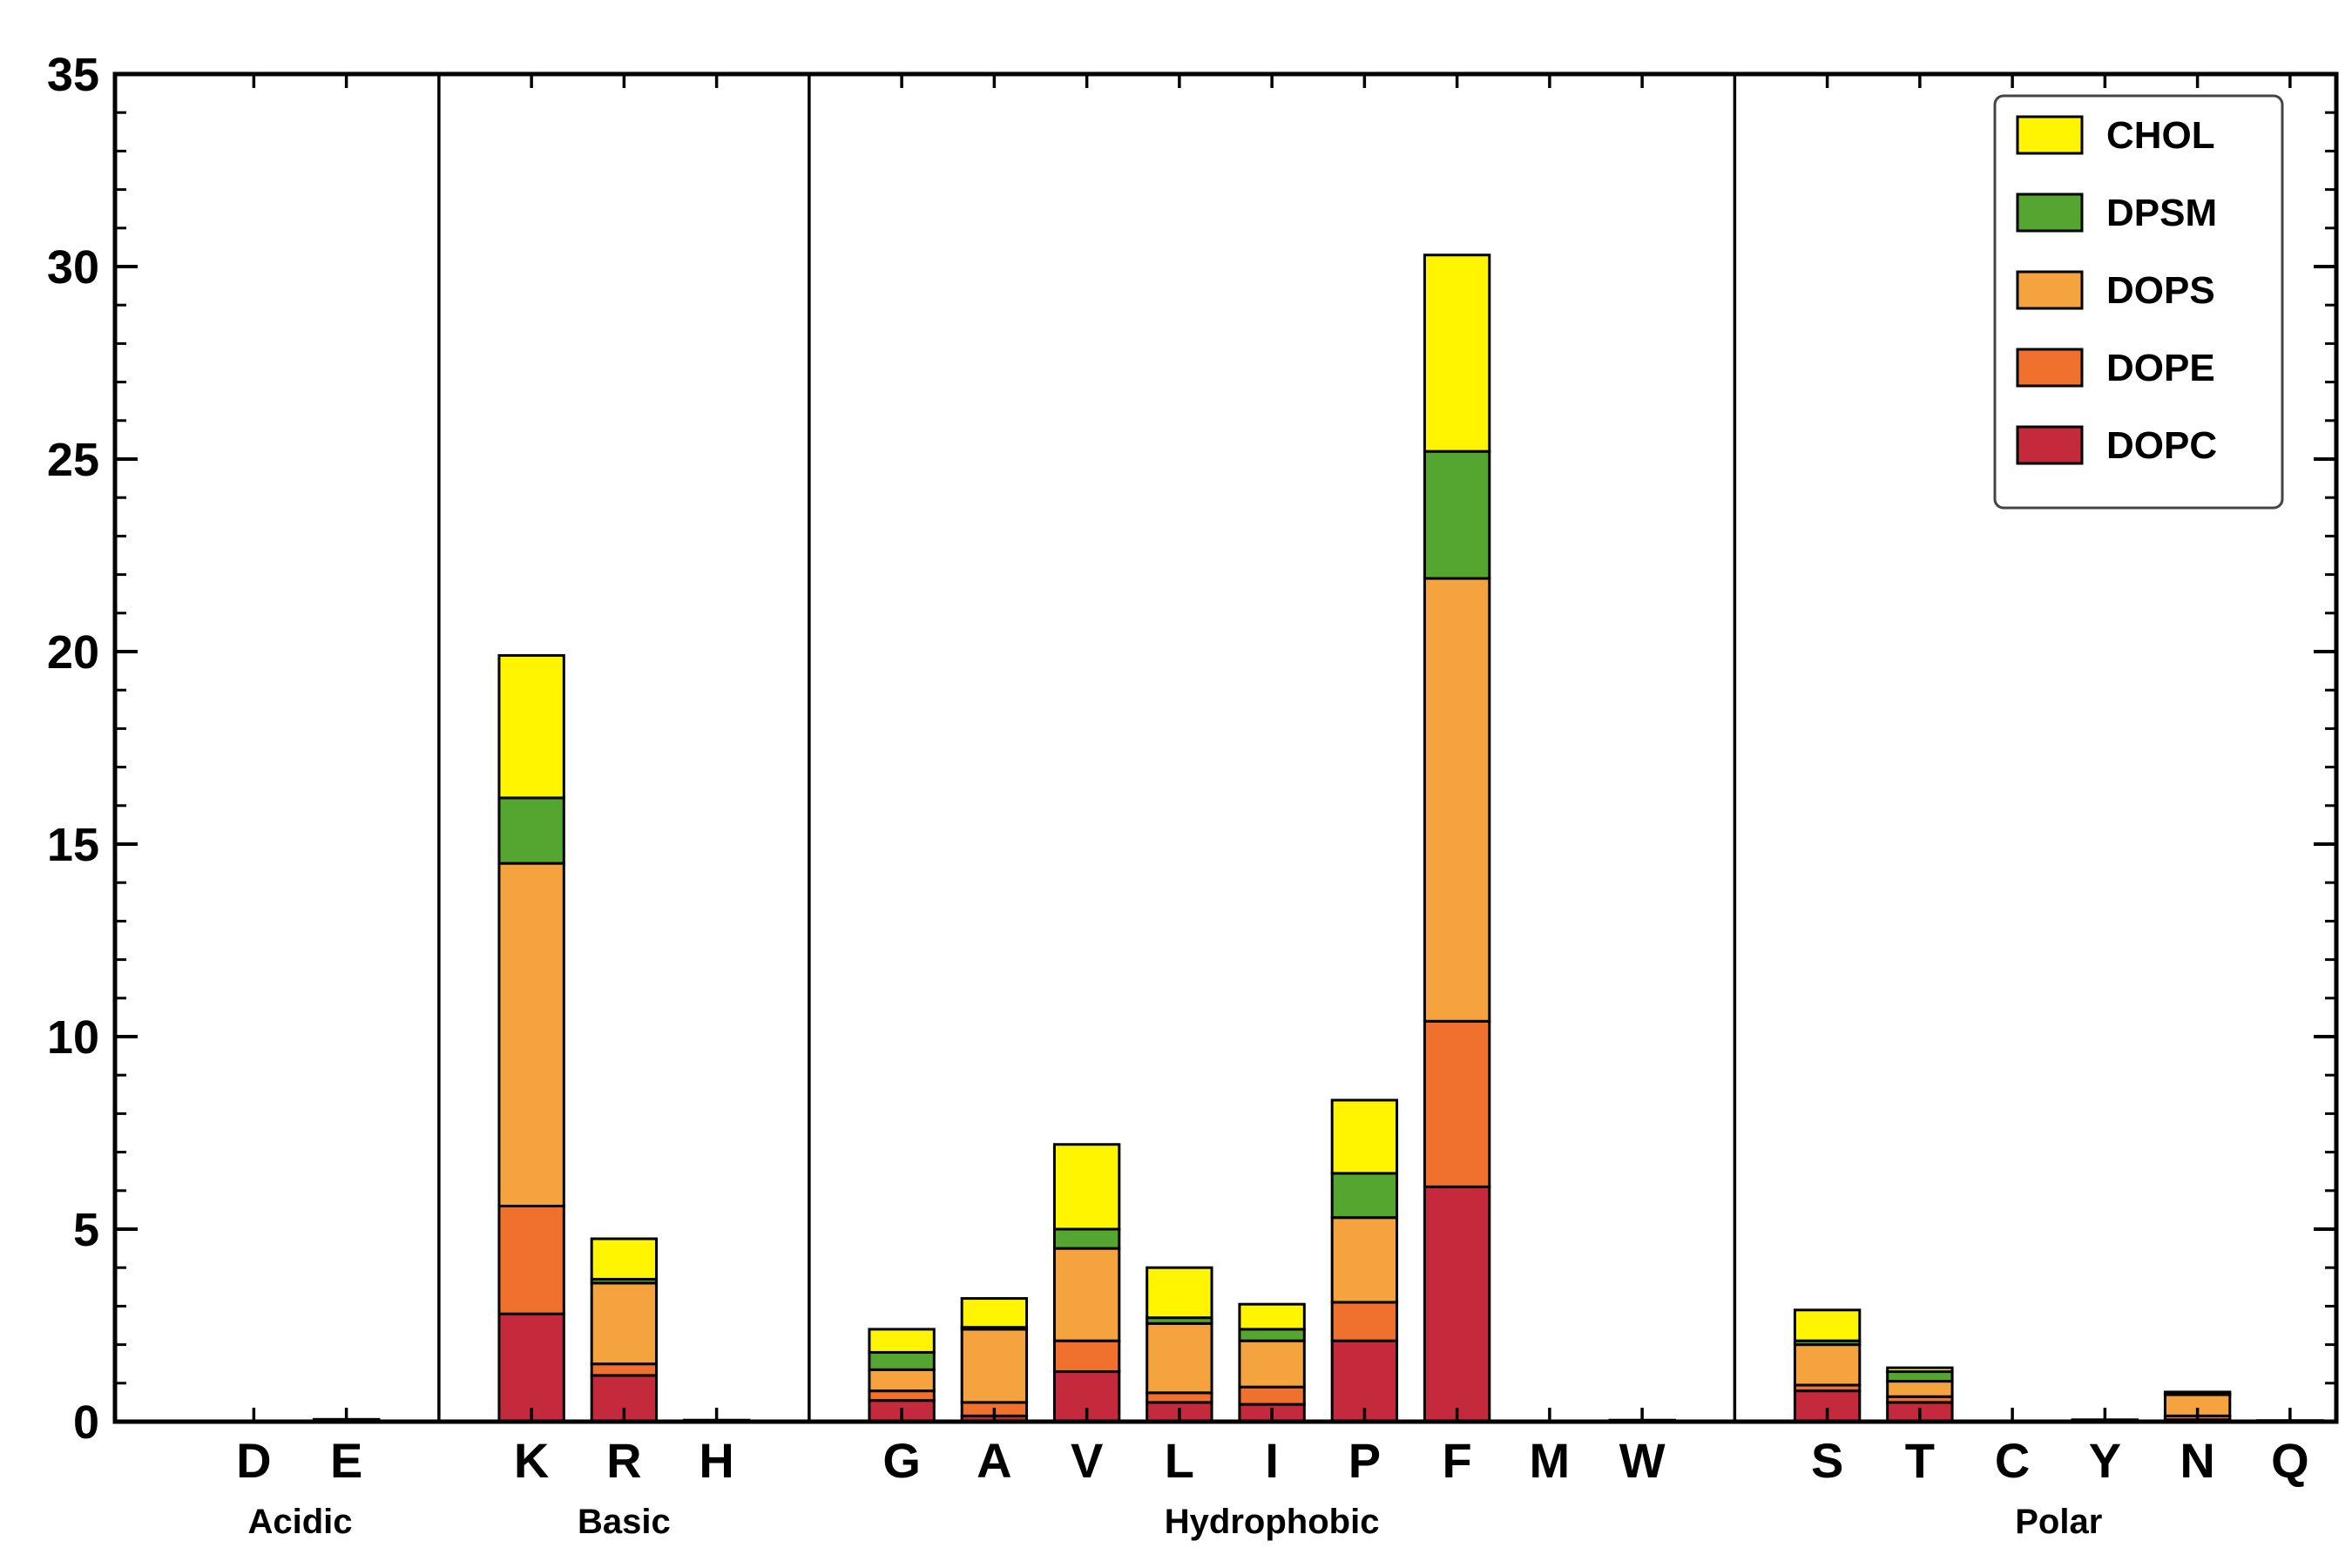 This screenshot has height=1568, width=2352. What do you see at coordinates (2290, 1460) in the screenshot?
I see `x-tick-label-Q: Q` at bounding box center [2290, 1460].